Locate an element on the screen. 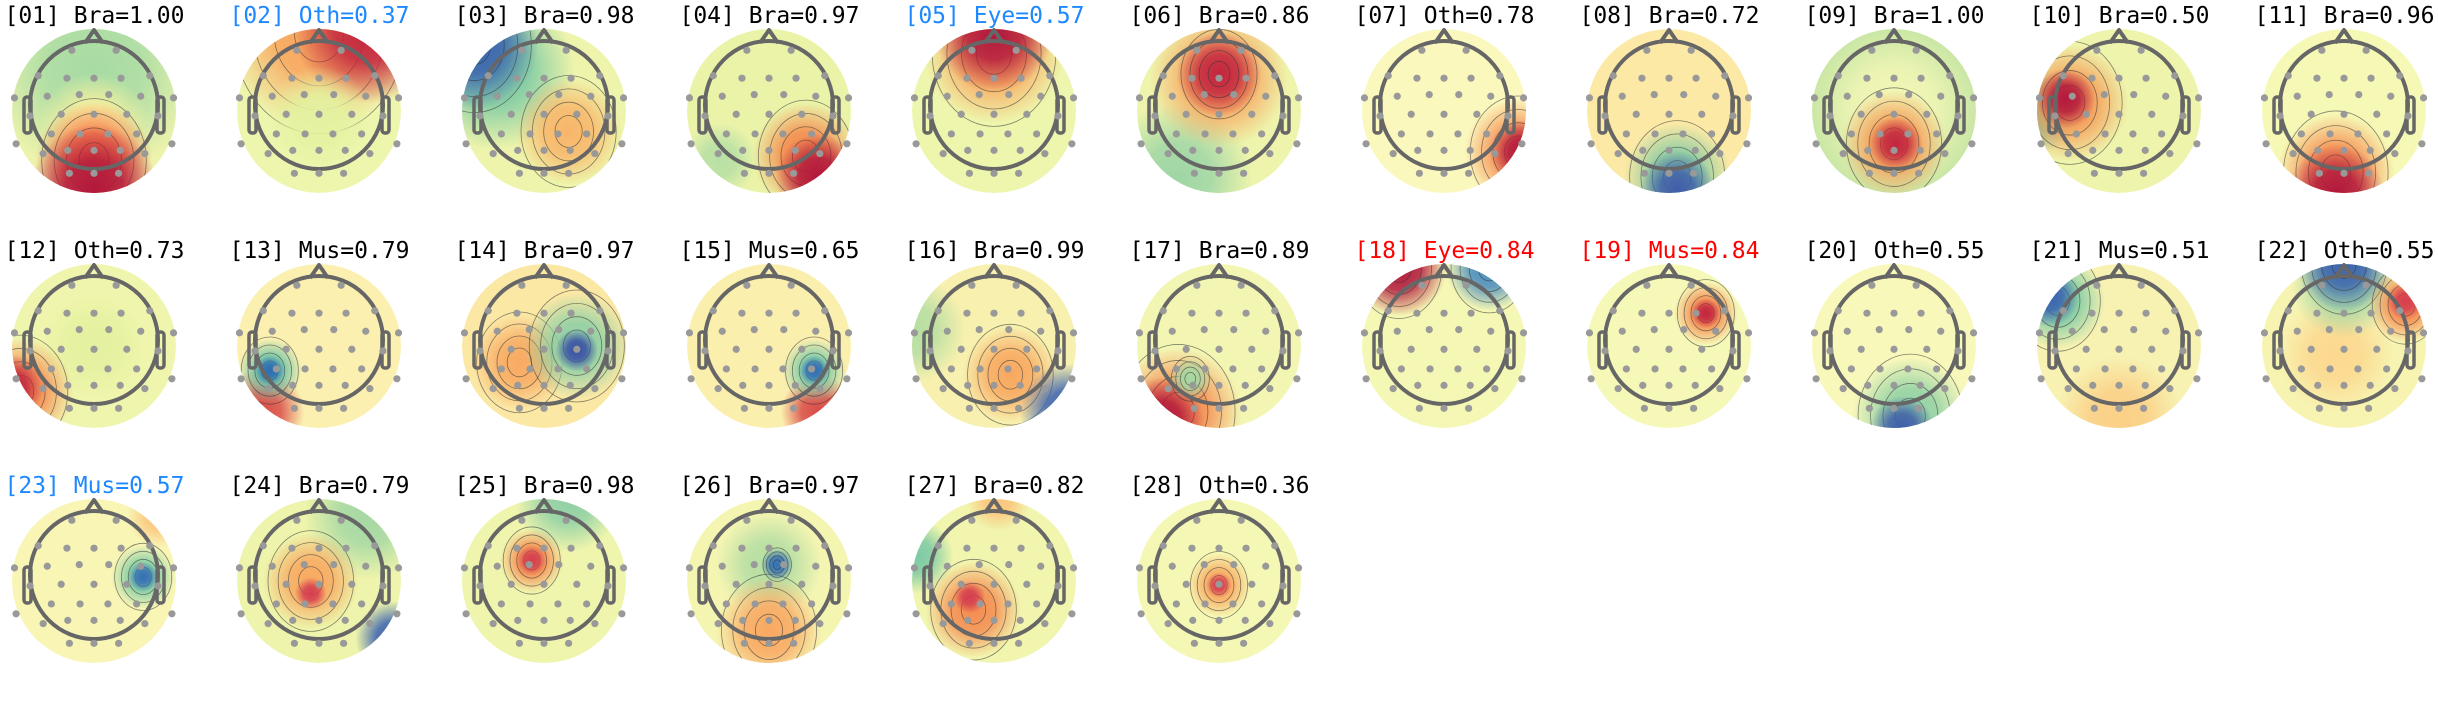 This screenshot has width=2438, height=705. component-cell: [26] Bra=0.97 is located at coordinates (789, 587).